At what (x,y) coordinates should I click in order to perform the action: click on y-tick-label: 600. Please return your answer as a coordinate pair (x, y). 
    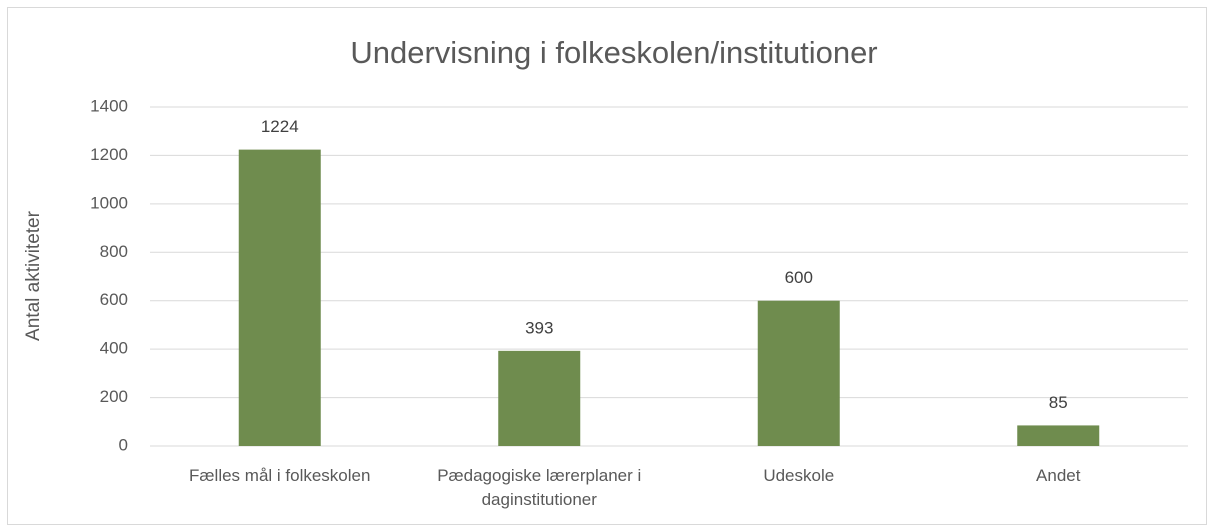
    Looking at the image, I should click on (114, 299).